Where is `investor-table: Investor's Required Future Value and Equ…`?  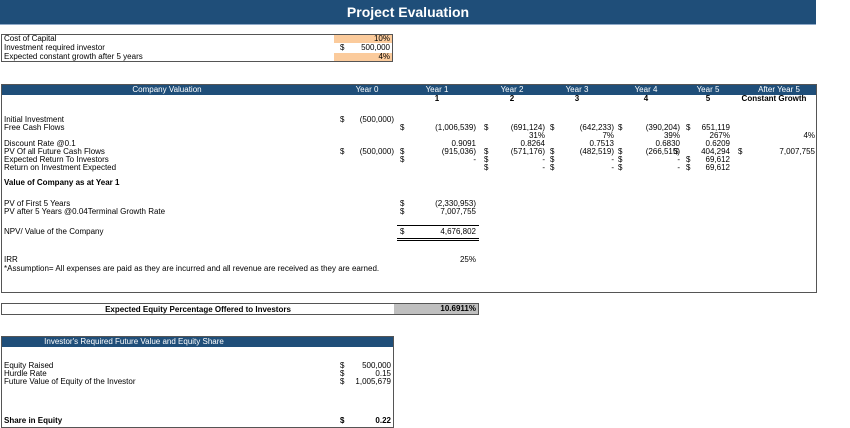
investor-table: Investor's Required Future Value and Equ… is located at coordinates (197, 382).